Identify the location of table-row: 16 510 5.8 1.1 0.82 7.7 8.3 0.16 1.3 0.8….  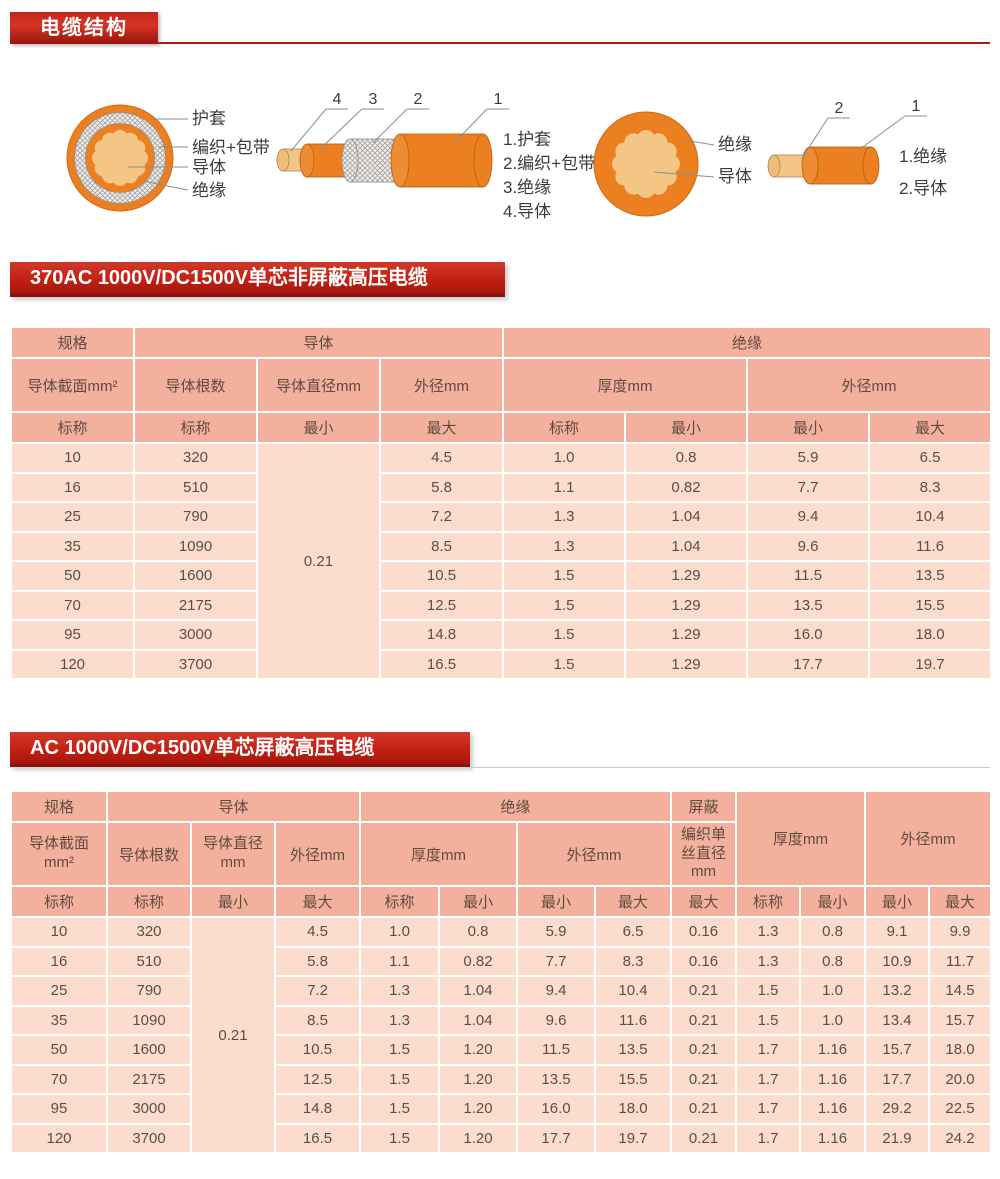
(501, 961).